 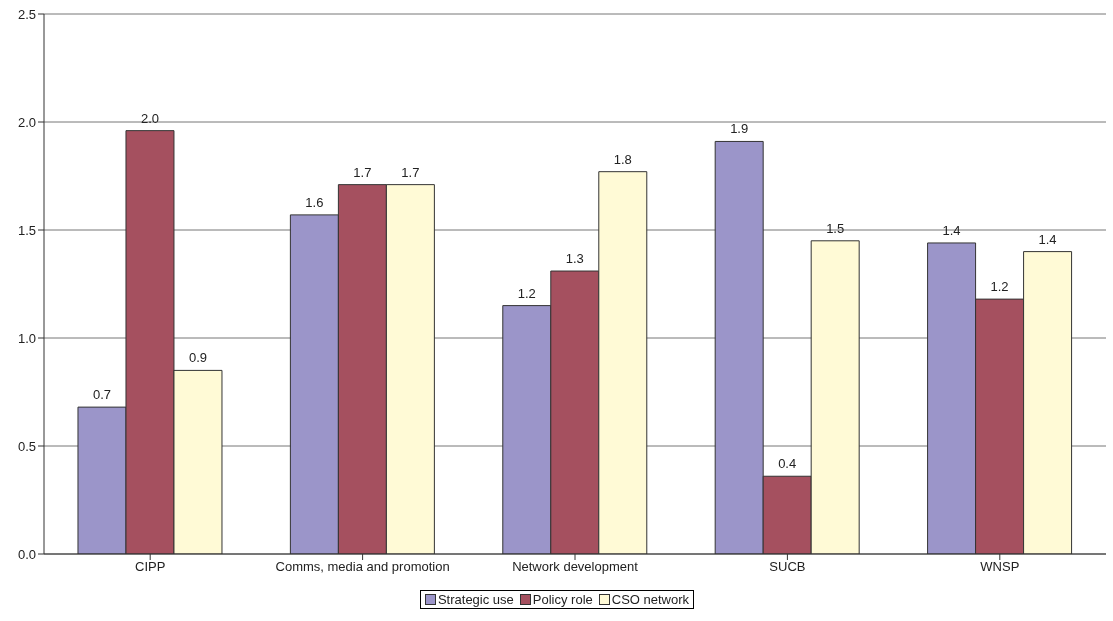 What do you see at coordinates (574, 259) in the screenshot?
I see `data-label: 1.3` at bounding box center [574, 259].